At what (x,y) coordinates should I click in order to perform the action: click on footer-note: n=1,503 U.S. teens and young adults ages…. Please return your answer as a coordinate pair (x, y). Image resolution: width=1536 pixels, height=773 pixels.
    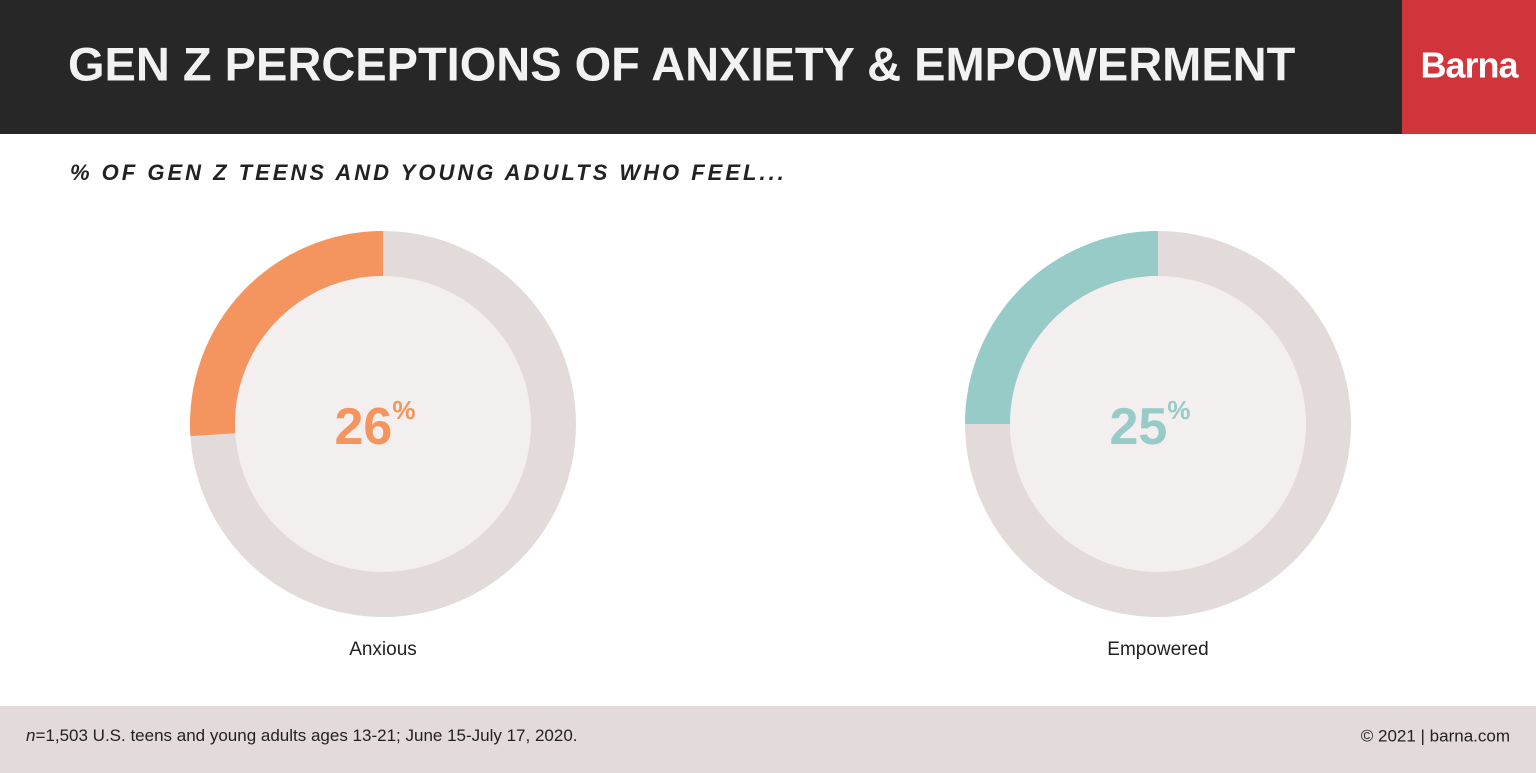
    Looking at the image, I should click on (302, 735).